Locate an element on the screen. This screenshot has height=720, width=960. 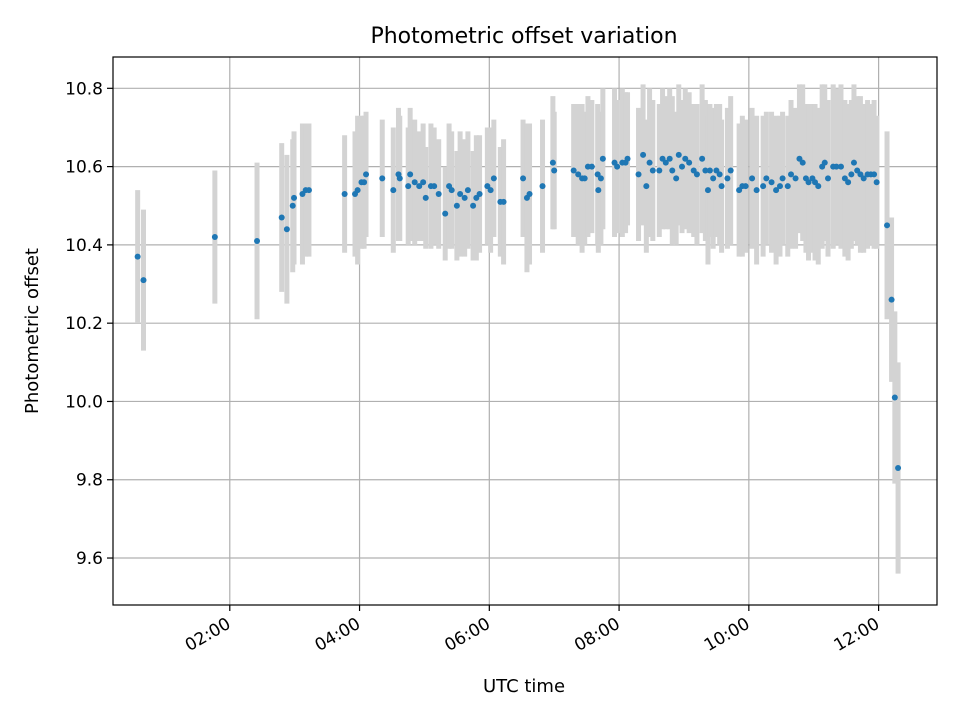
y-tick-label: 9.8 is located at coordinates (89, 481).